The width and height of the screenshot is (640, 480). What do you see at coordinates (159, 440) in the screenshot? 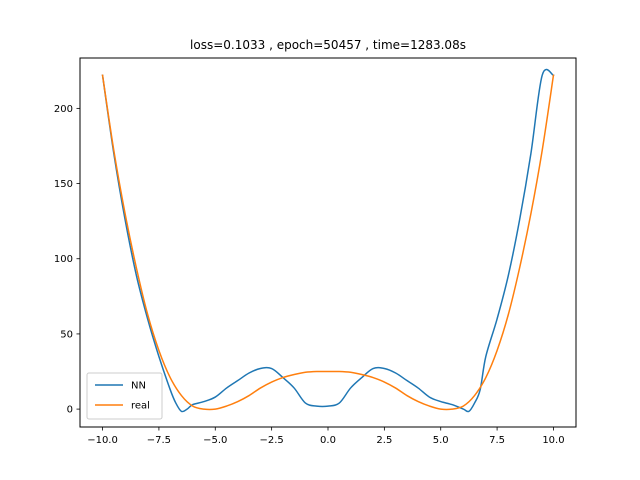
I see `x-tick-label: −7.5` at bounding box center [159, 440].